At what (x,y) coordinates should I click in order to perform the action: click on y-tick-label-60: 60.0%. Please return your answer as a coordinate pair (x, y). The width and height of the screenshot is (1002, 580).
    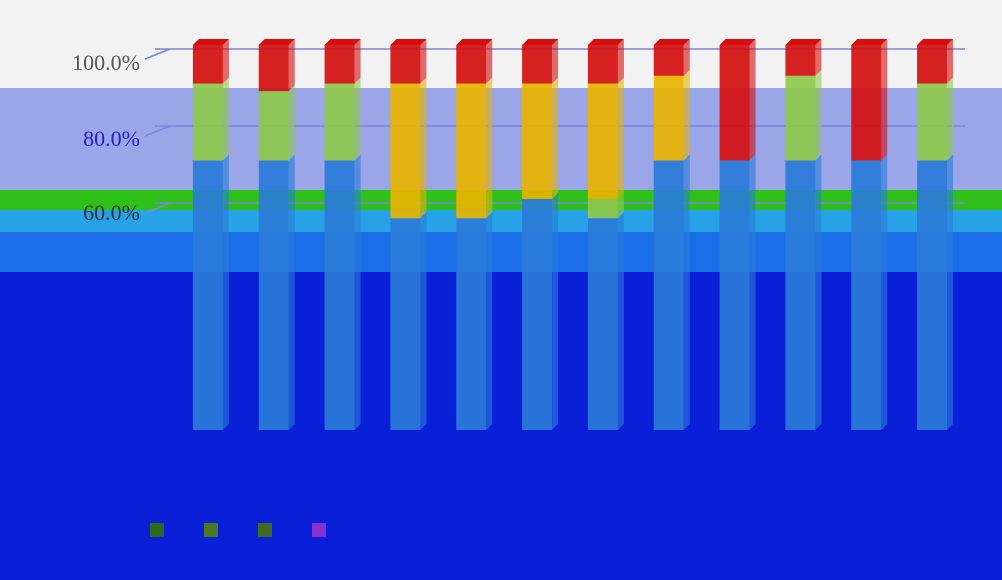
    Looking at the image, I should click on (111, 212).